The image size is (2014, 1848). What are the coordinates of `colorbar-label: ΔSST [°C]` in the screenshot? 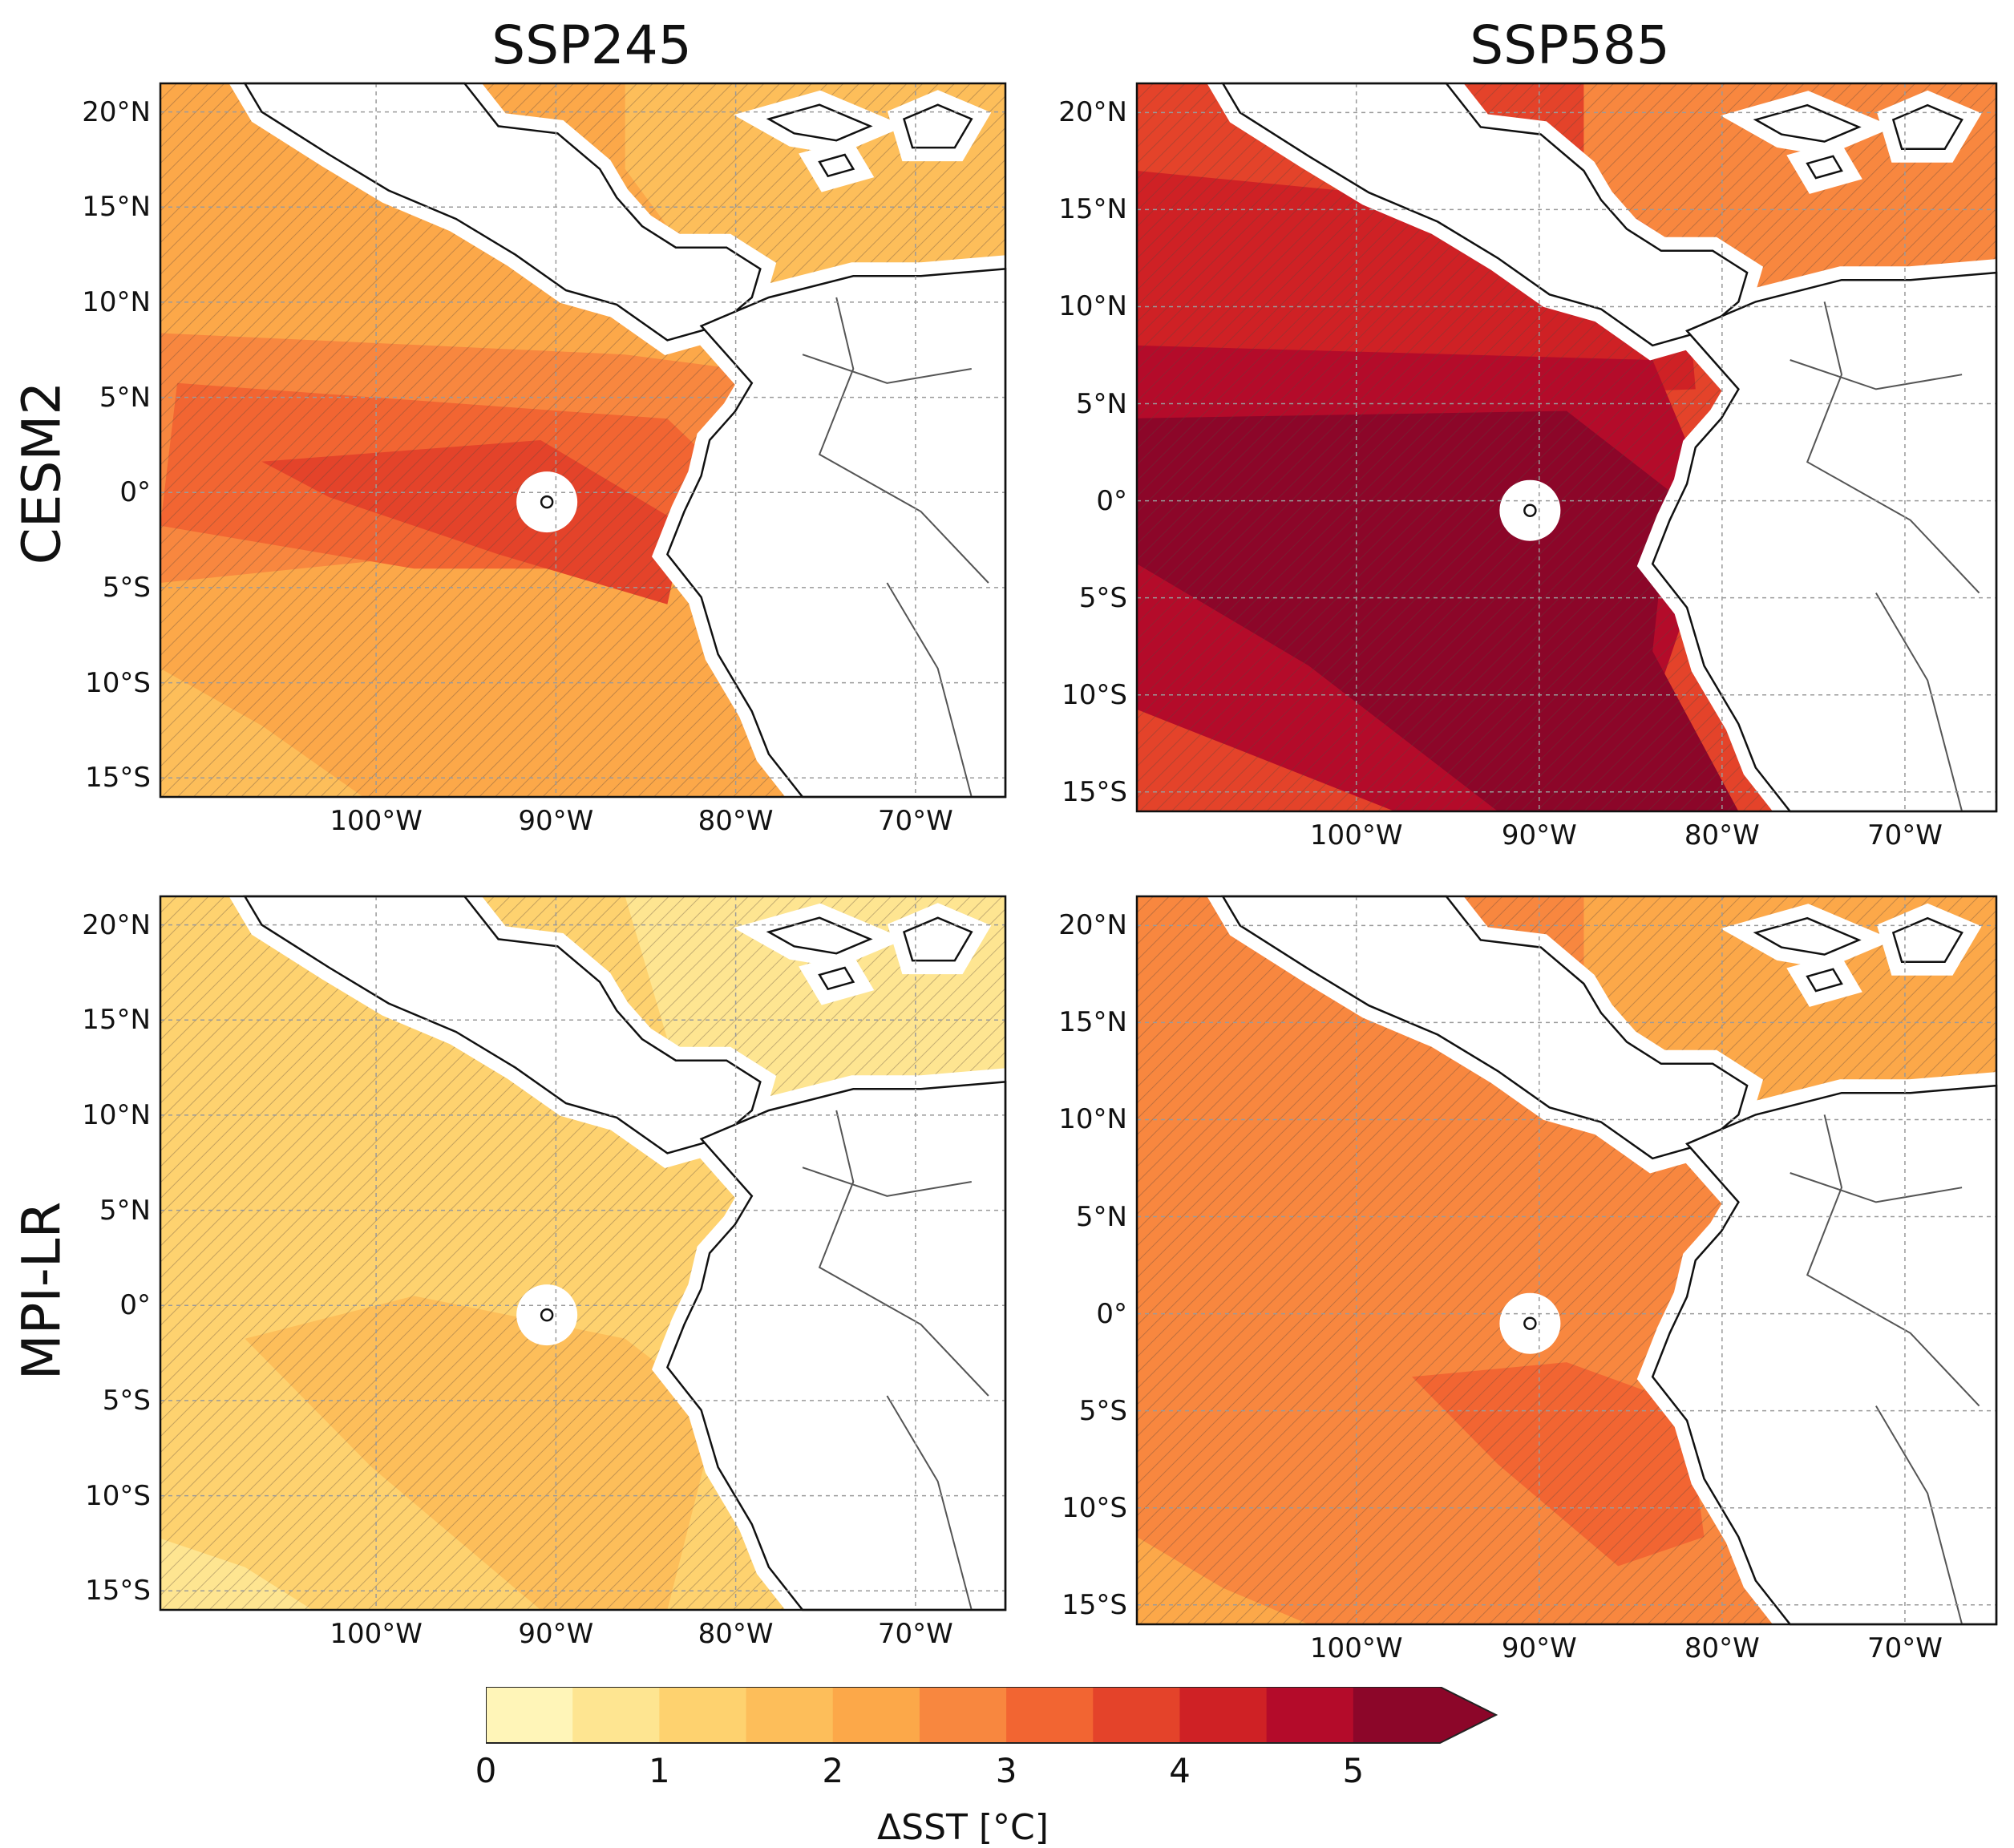 It's located at (963, 1827).